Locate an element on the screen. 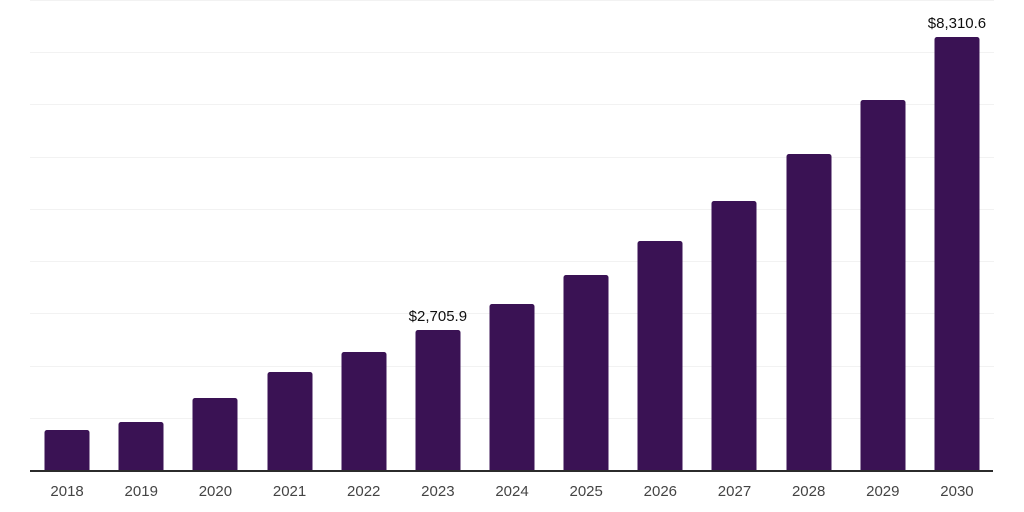  bar-2019 is located at coordinates (141, 446).